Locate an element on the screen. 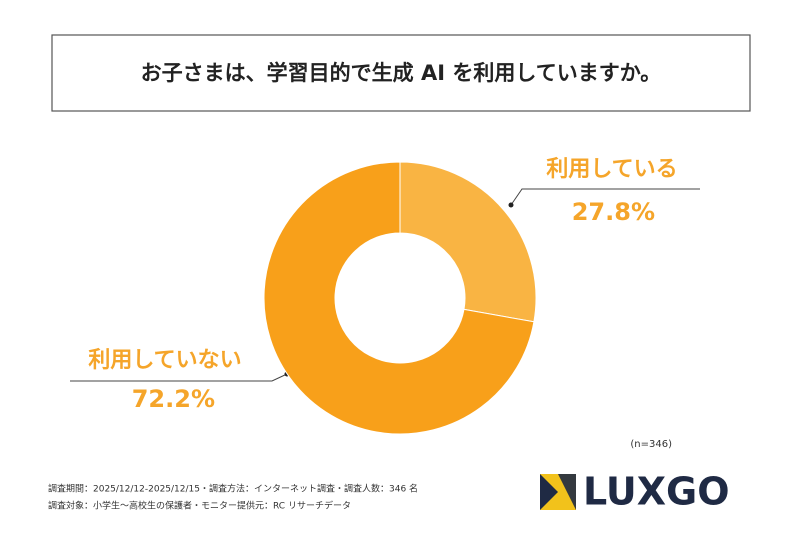  sample-note: (n=346) is located at coordinates (651, 444).